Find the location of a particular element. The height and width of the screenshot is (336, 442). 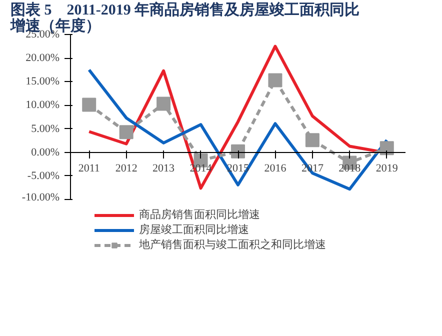

y-tick-label: 10.00% is located at coordinates (43, 105).